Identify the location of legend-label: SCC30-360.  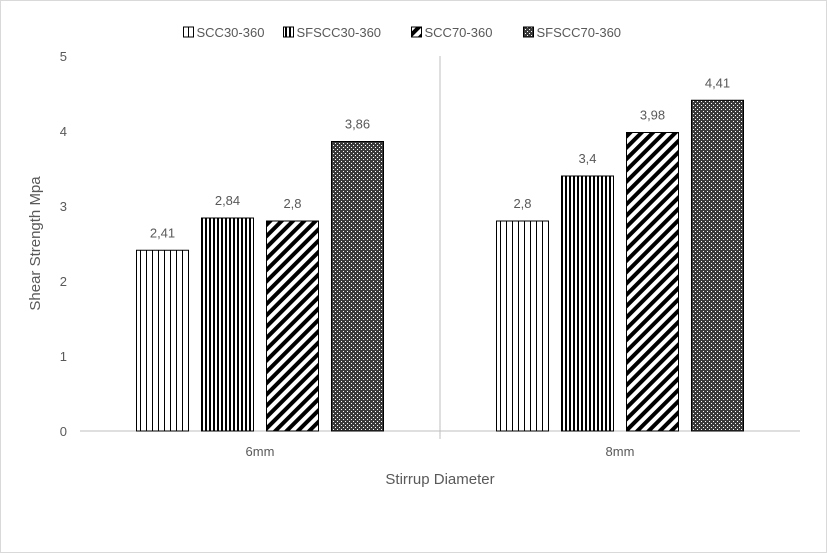
(231, 32).